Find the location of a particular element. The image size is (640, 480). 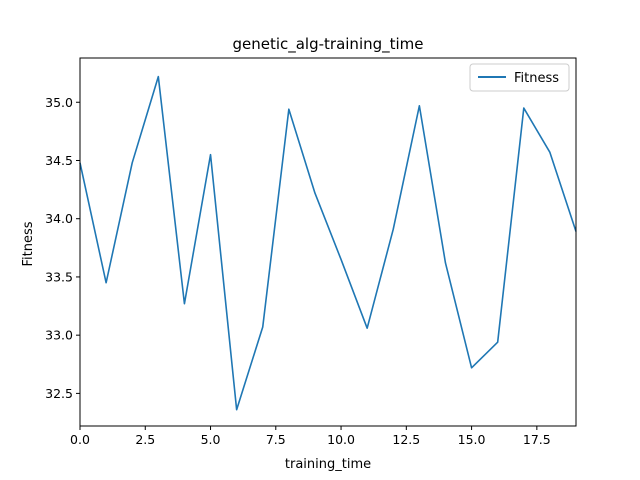

x-axis-label: training_time is located at coordinates (328, 464).